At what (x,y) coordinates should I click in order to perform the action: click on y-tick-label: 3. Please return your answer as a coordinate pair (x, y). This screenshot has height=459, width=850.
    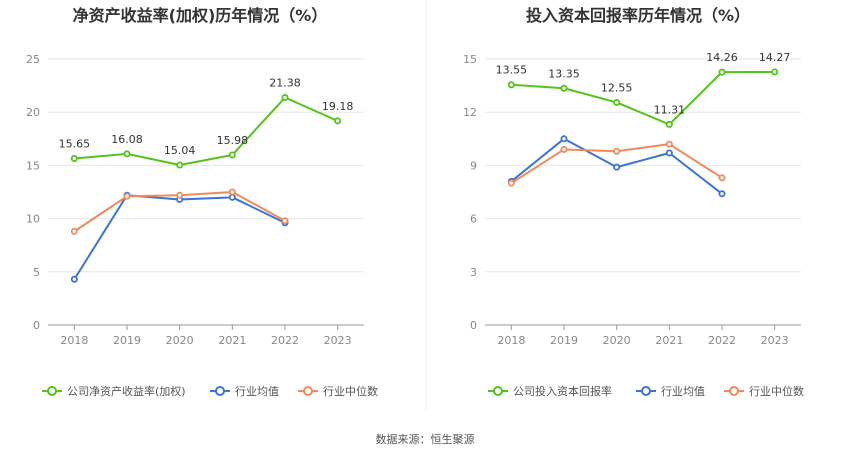
    Looking at the image, I should click on (473, 272).